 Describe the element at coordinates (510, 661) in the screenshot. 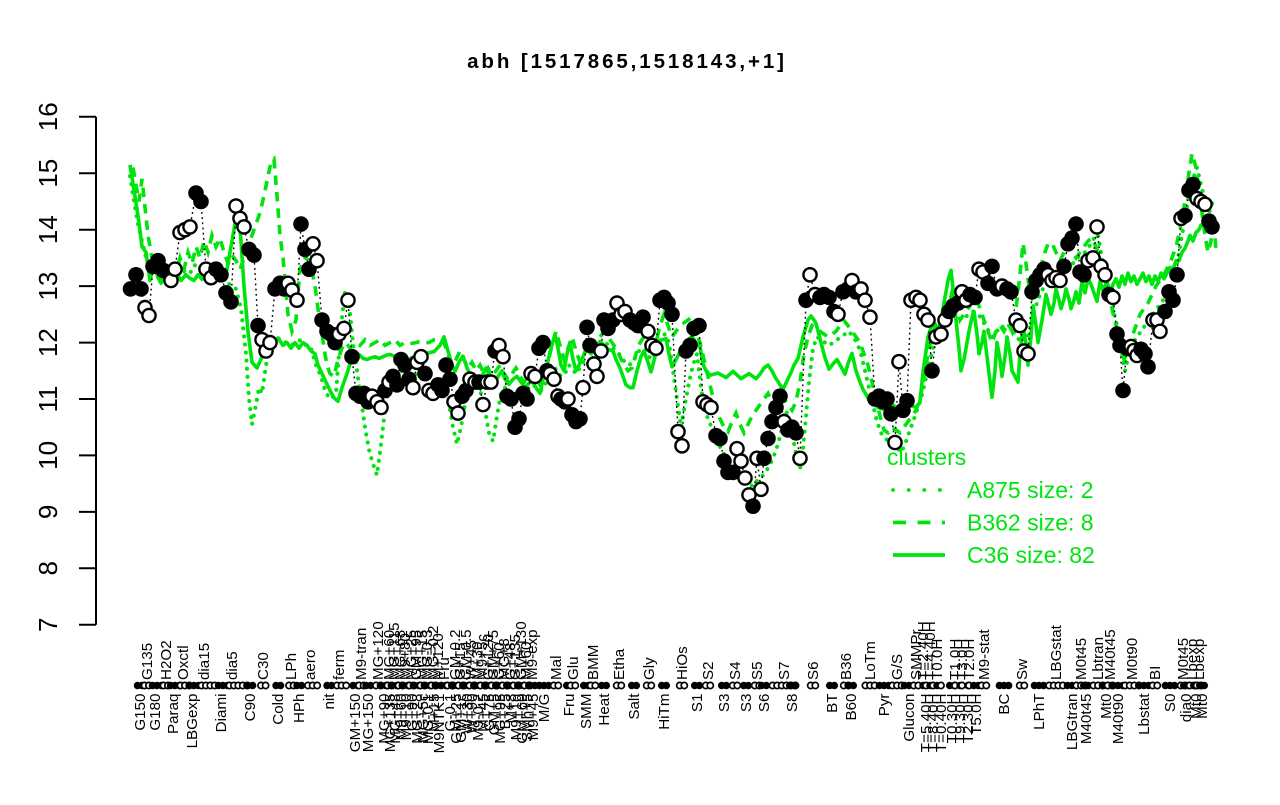

I see `svg-text: G+48` at that location.